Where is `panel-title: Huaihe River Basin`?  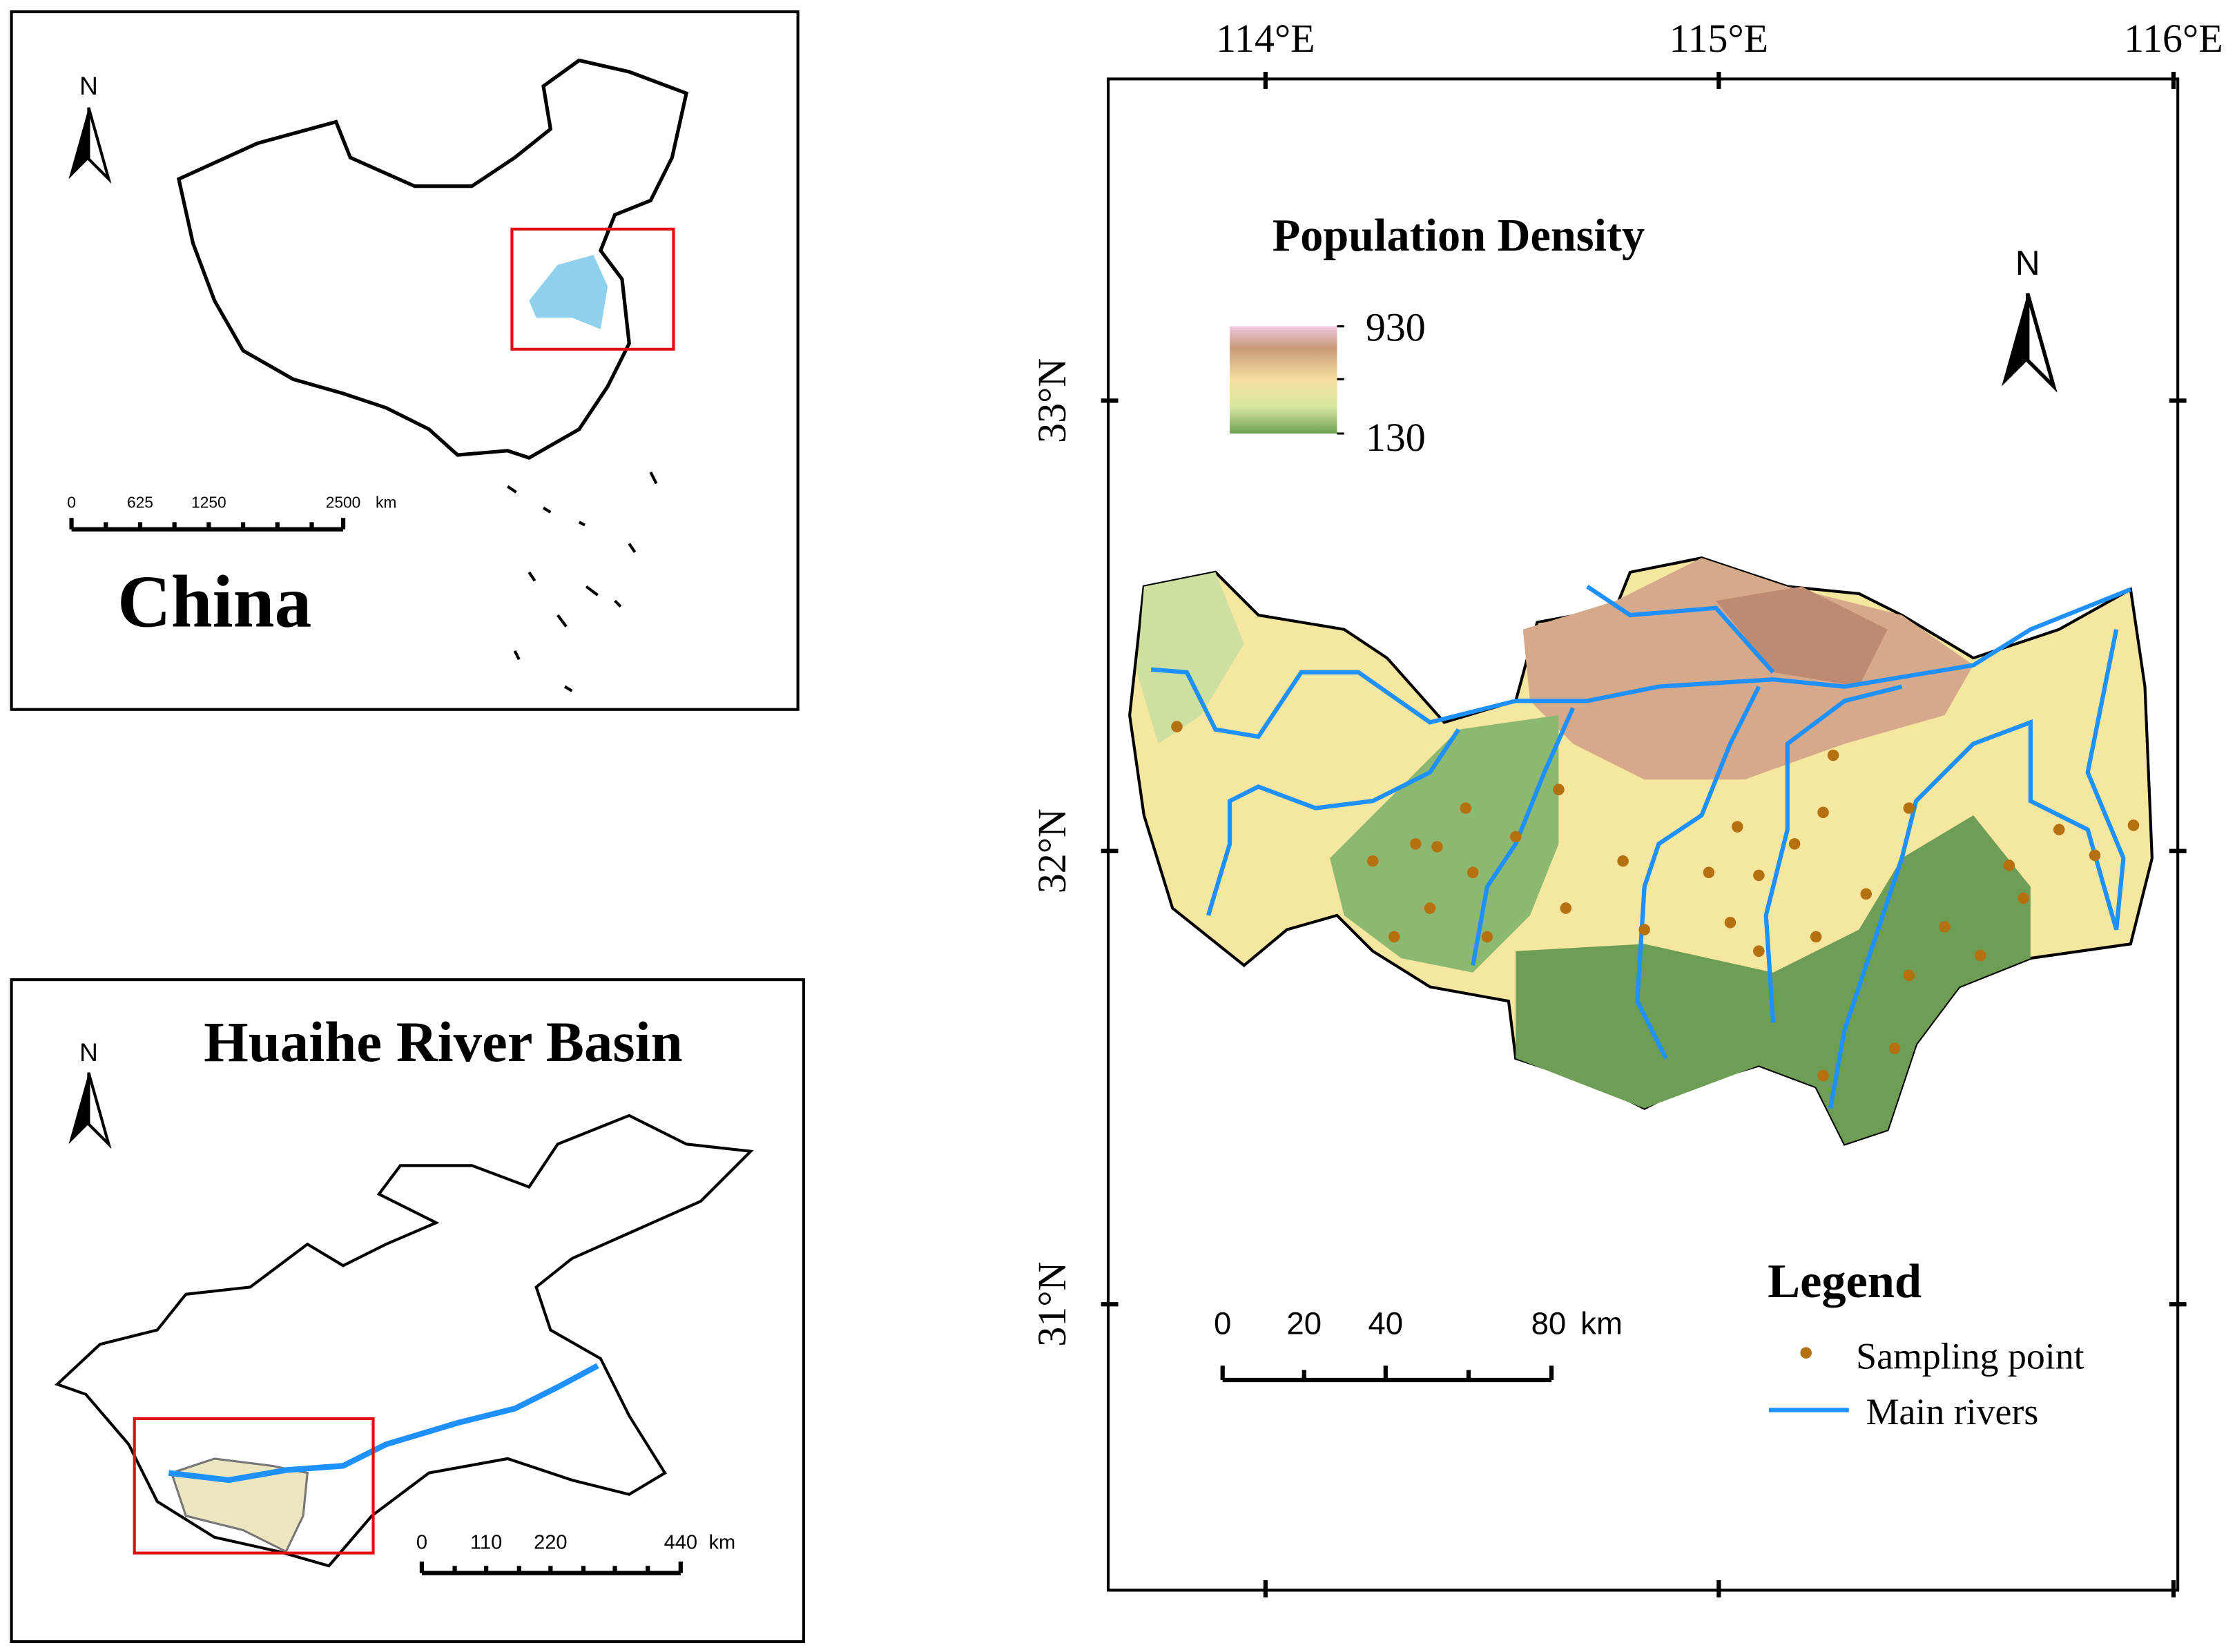
panel-title: Huaihe River Basin is located at coordinates (443, 1041).